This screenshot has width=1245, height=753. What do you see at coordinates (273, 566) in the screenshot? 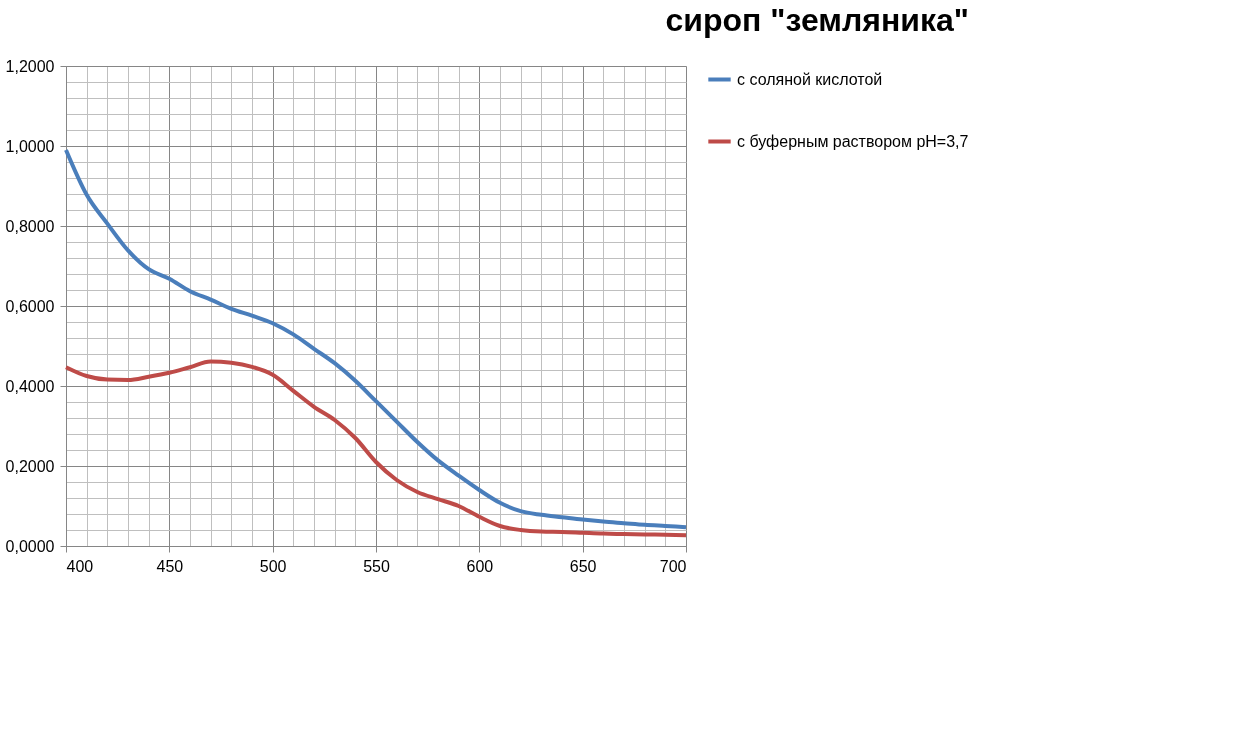
I see `x-tick-label: 500` at bounding box center [273, 566].